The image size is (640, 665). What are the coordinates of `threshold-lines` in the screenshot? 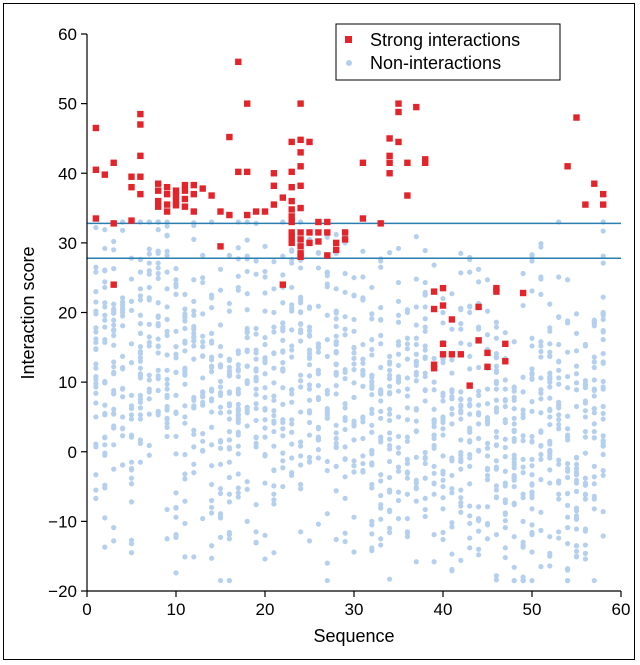 It's located at (354, 240).